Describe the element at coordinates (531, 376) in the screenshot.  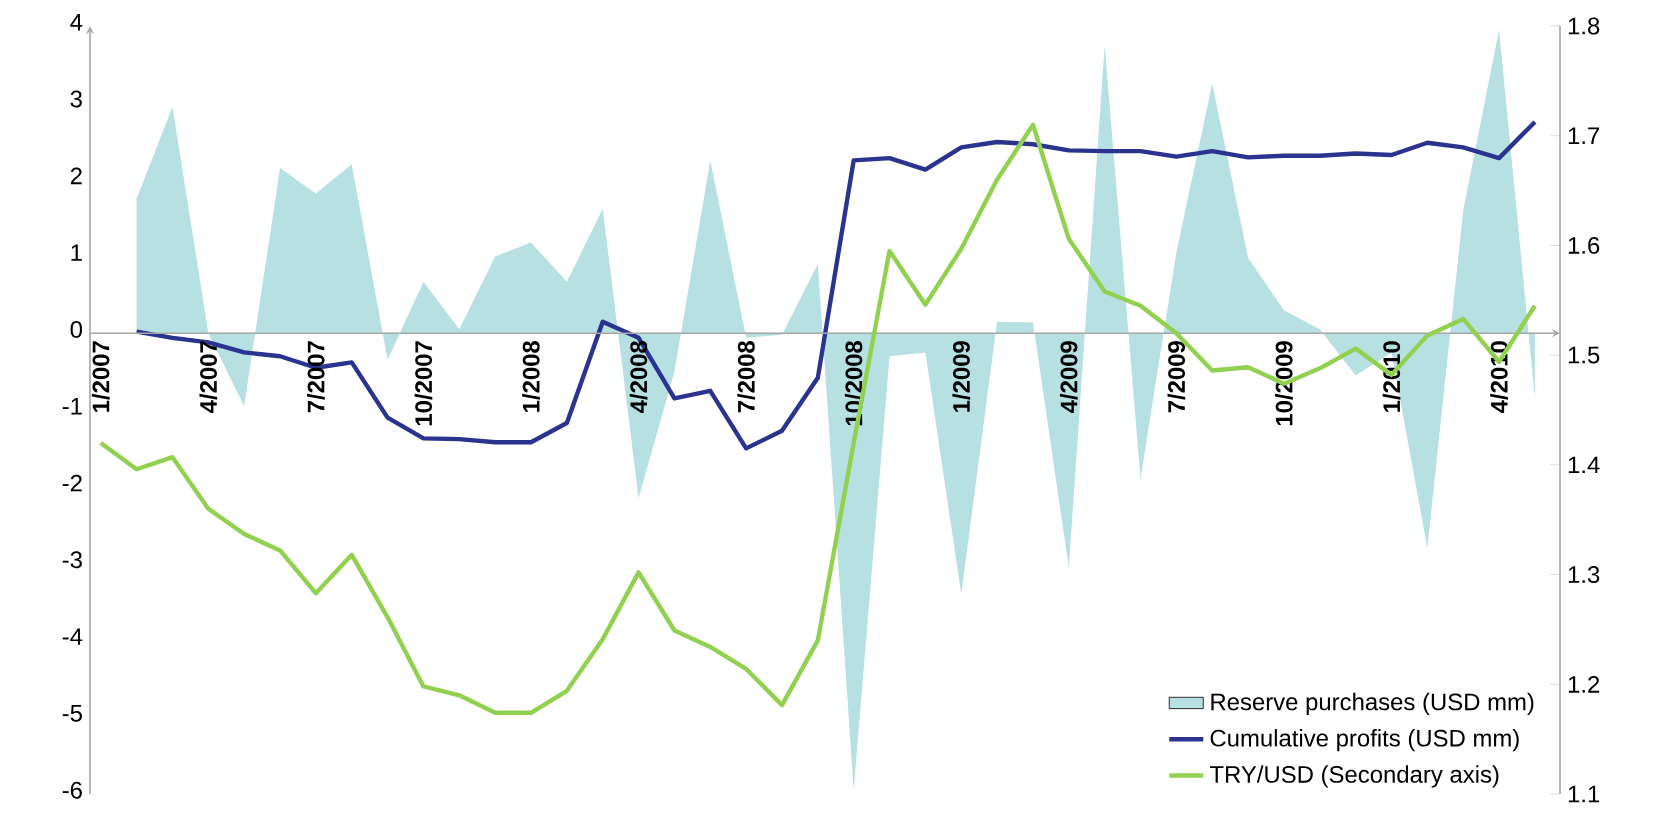
I see `x-tick-label: 1/2008` at that location.